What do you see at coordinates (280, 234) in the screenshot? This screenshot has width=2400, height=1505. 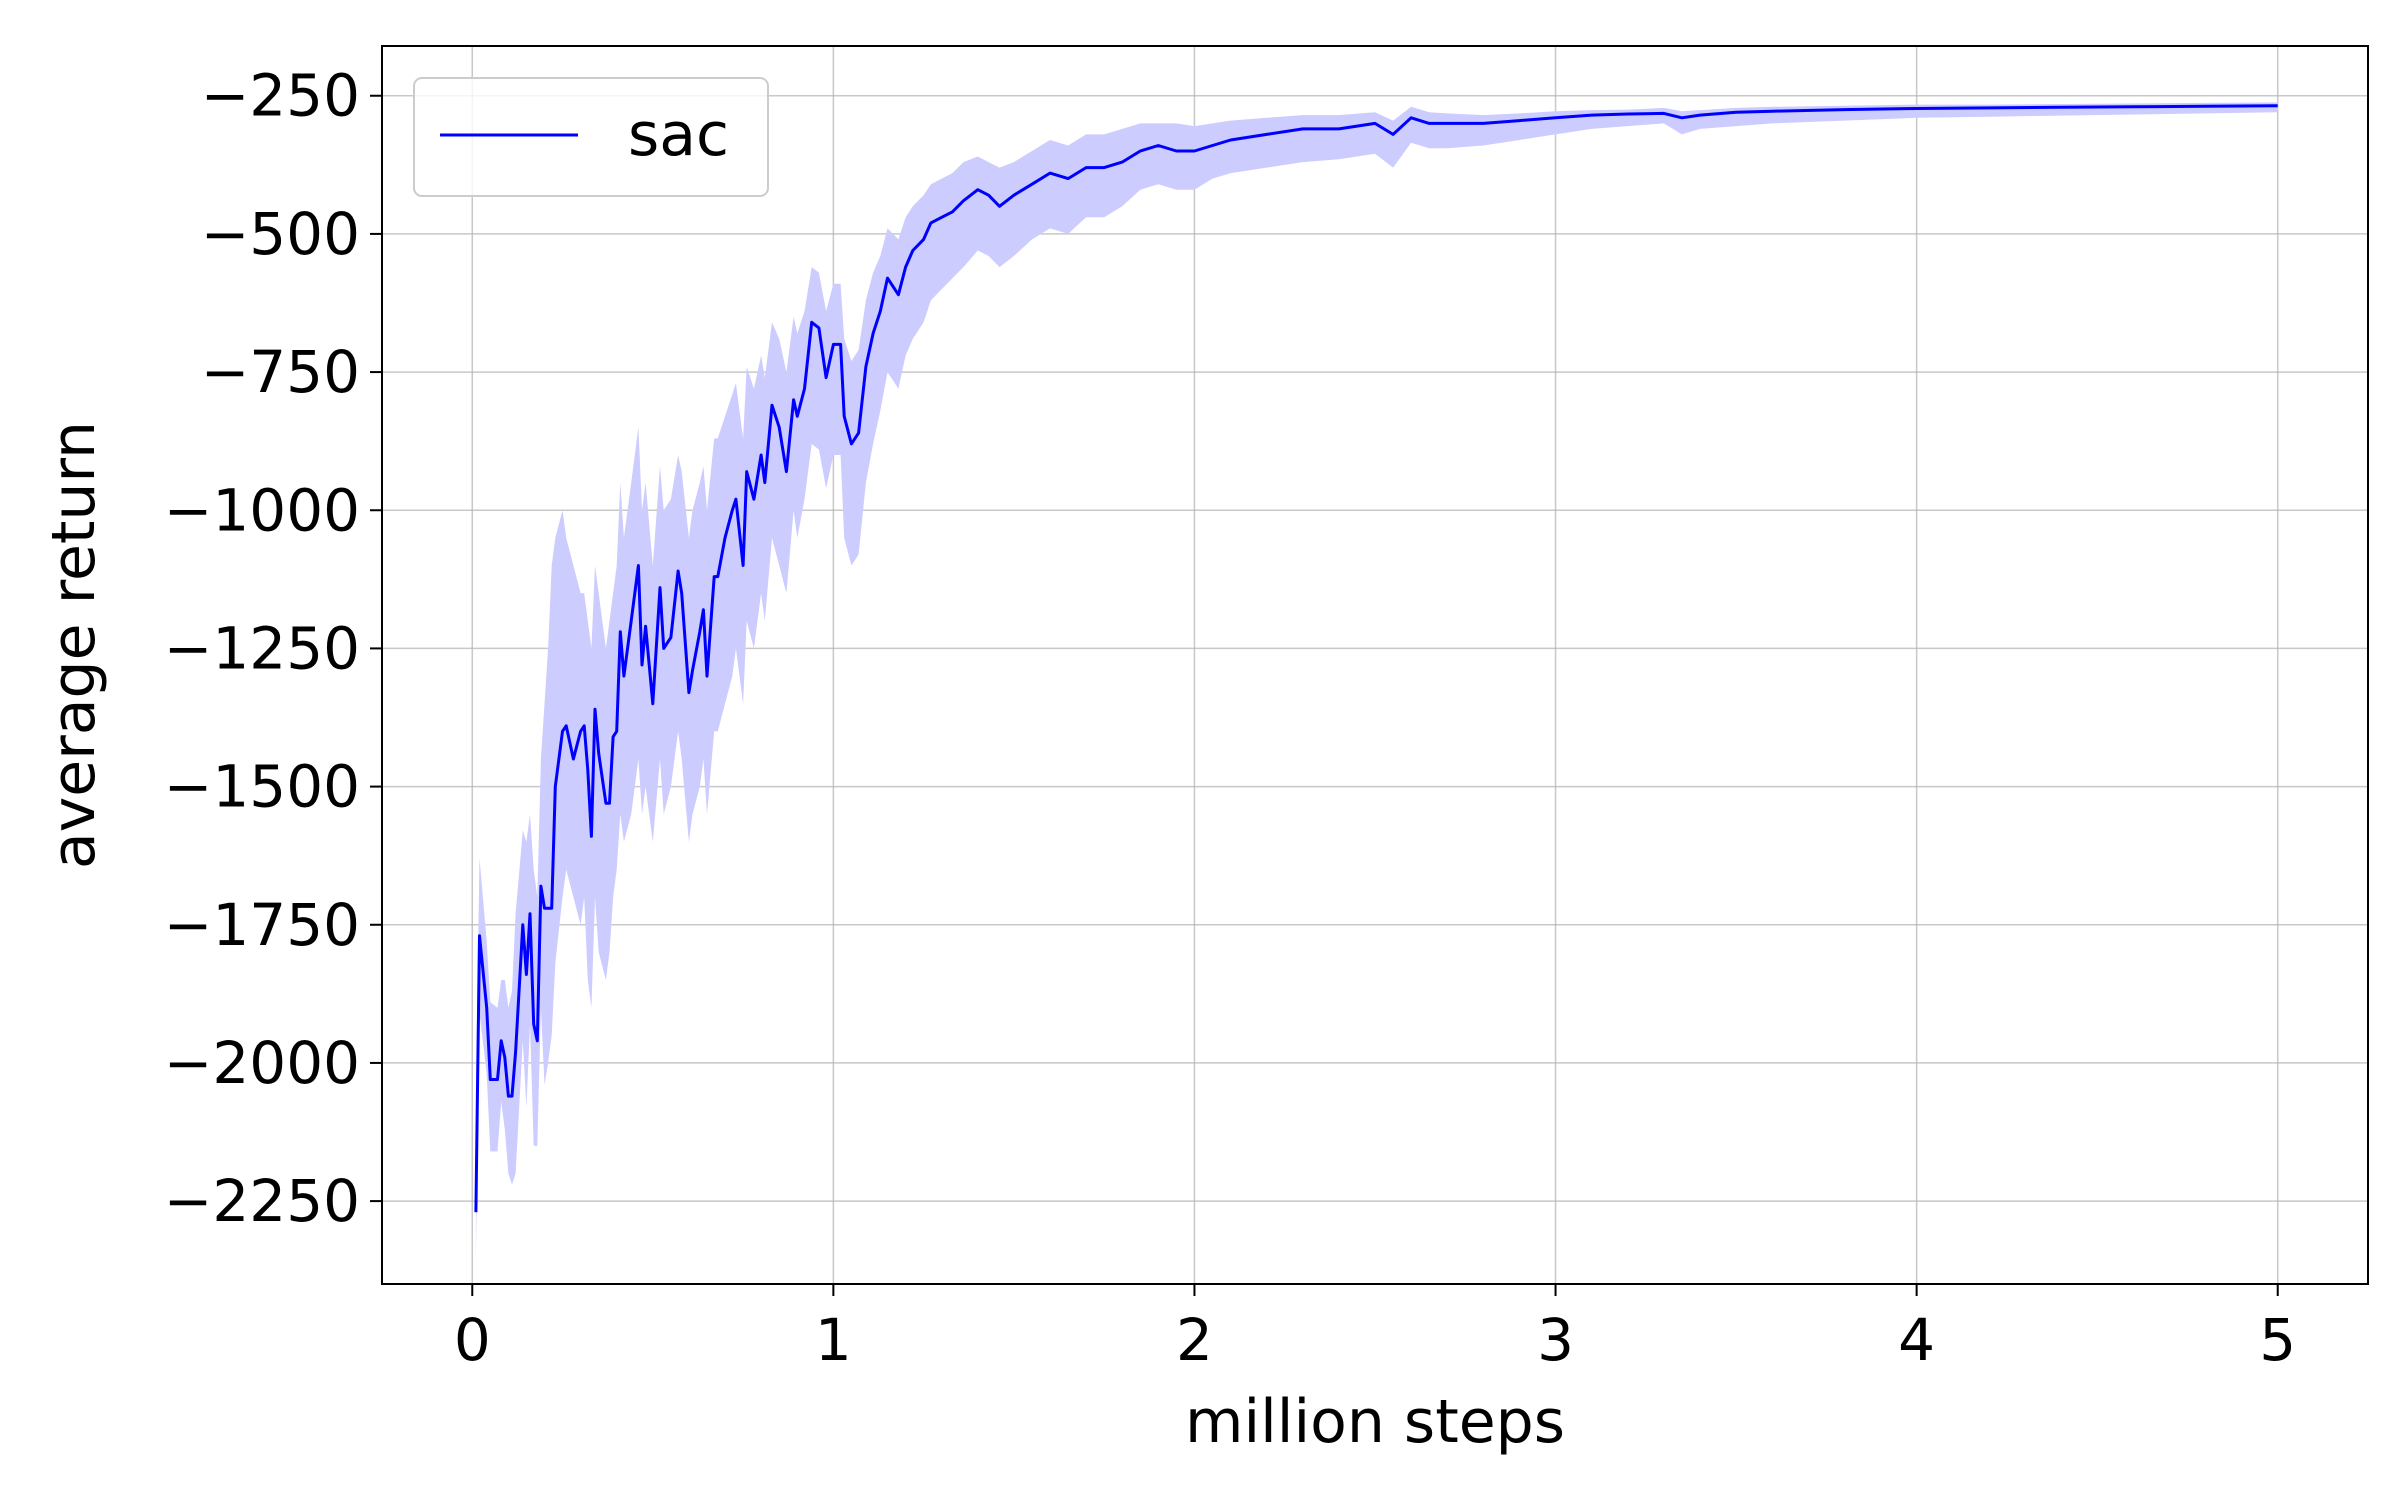 I see `y-tick-label: −500` at bounding box center [280, 234].